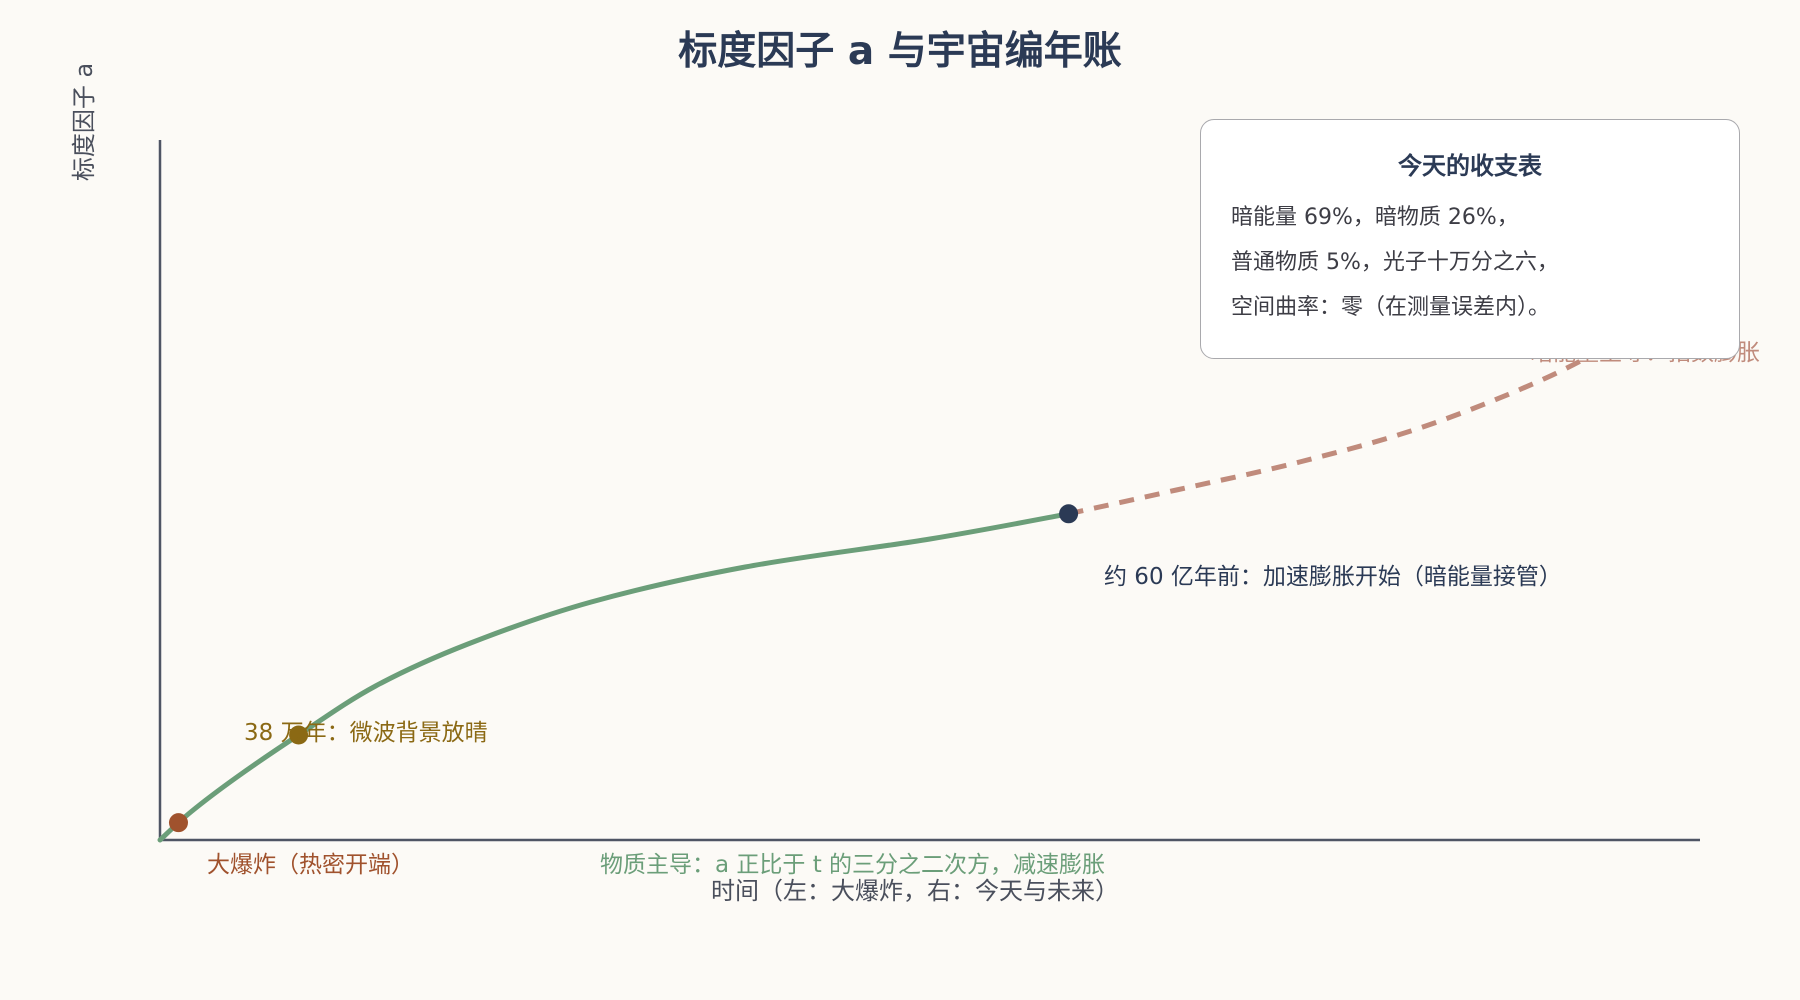 The width and height of the screenshot is (1800, 1000). What do you see at coordinates (1069, 514) in the screenshot?
I see `acceleration-marker` at bounding box center [1069, 514].